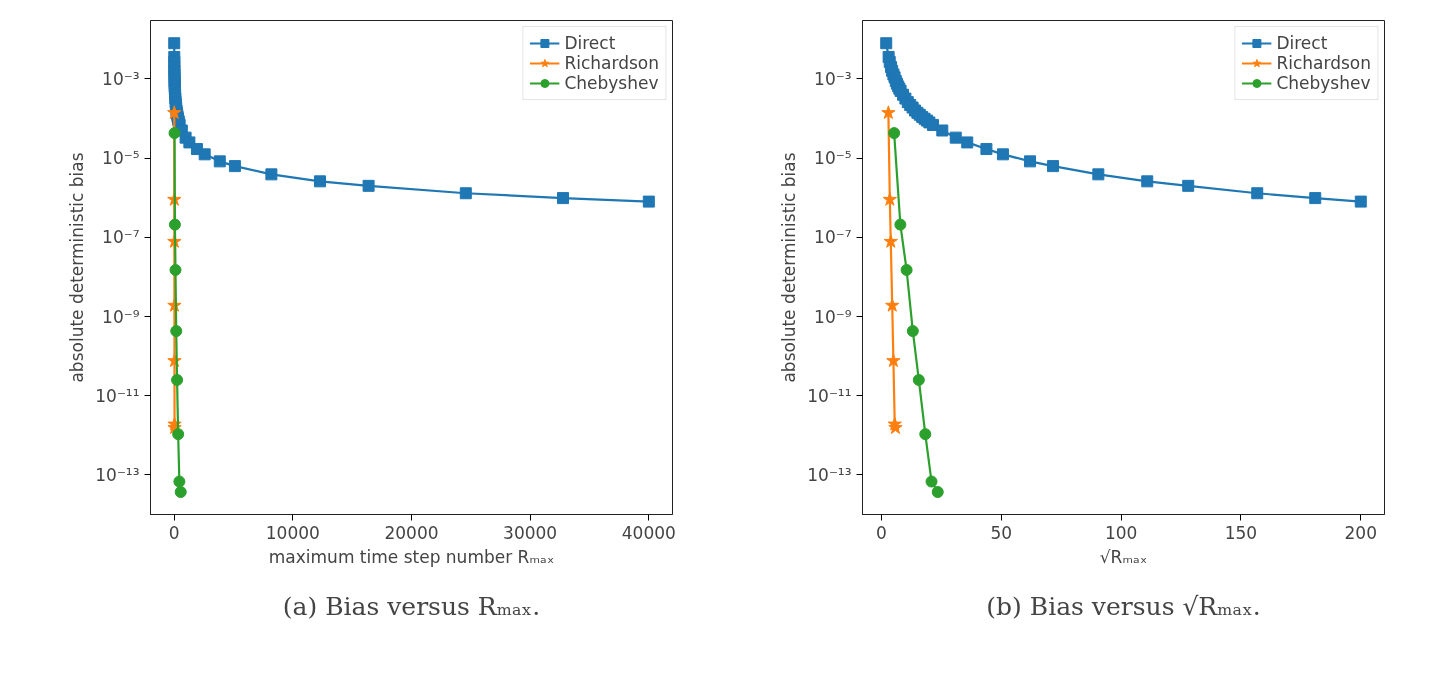 The width and height of the screenshot is (1433, 675). Describe the element at coordinates (530, 532) in the screenshot. I see `x-tick-label: 30000` at that location.